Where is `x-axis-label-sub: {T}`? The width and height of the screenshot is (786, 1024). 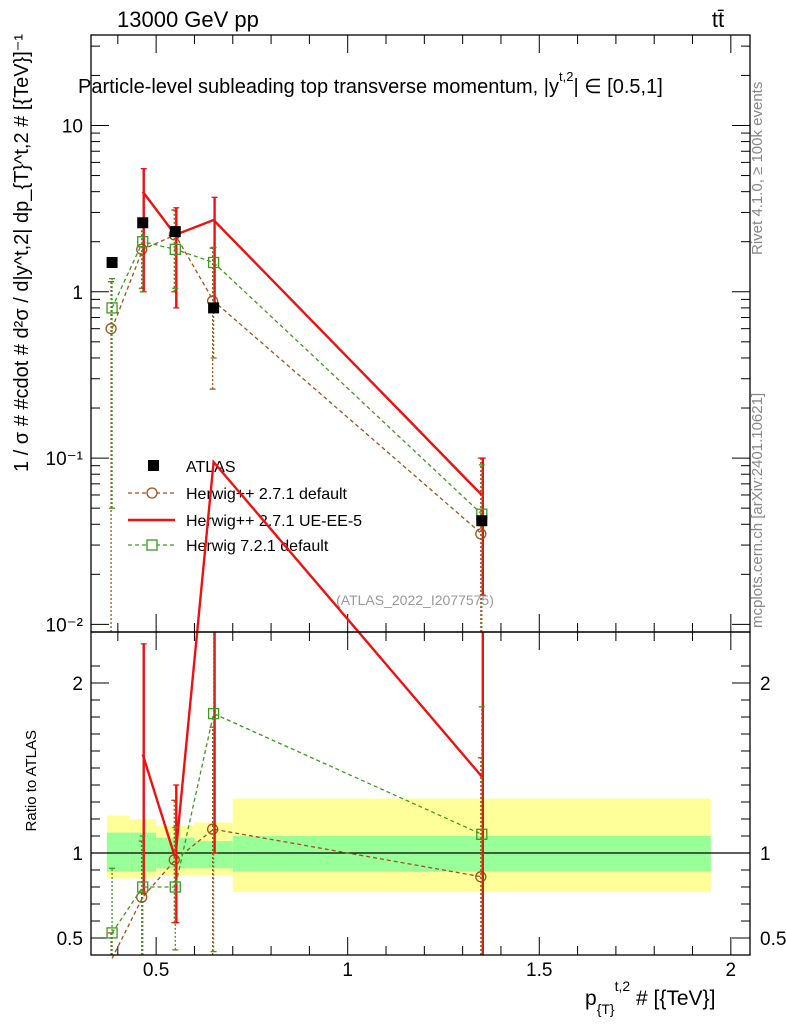 x-axis-label-sub: {T} is located at coordinates (606, 1009).